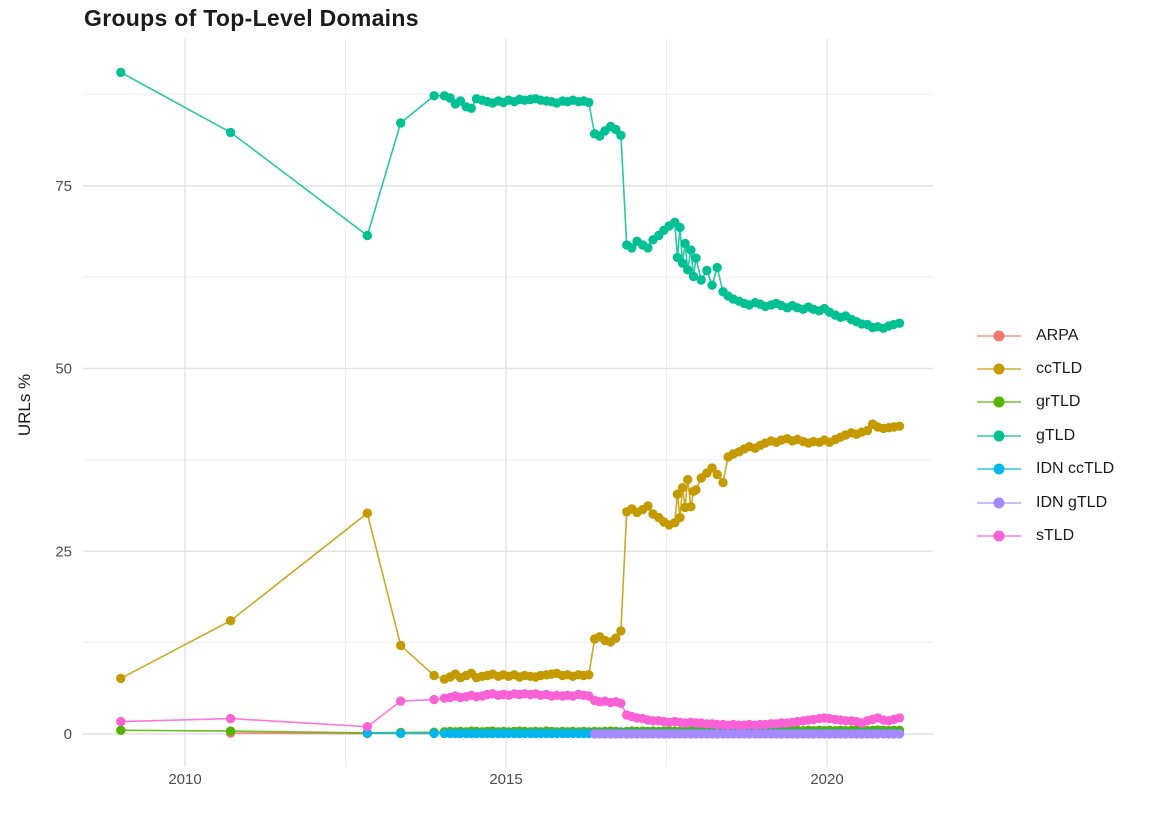 The image size is (1164, 827). Describe the element at coordinates (1072, 502) in the screenshot. I see `legend-label: IDN gTLD` at that location.